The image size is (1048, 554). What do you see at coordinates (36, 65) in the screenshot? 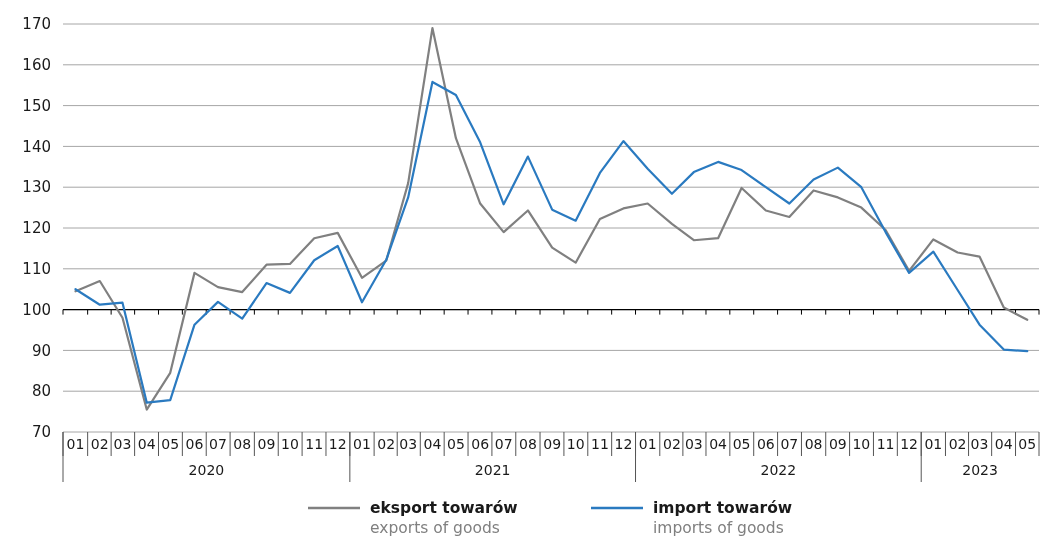
I see `y-tick-label: 160` at bounding box center [36, 65].